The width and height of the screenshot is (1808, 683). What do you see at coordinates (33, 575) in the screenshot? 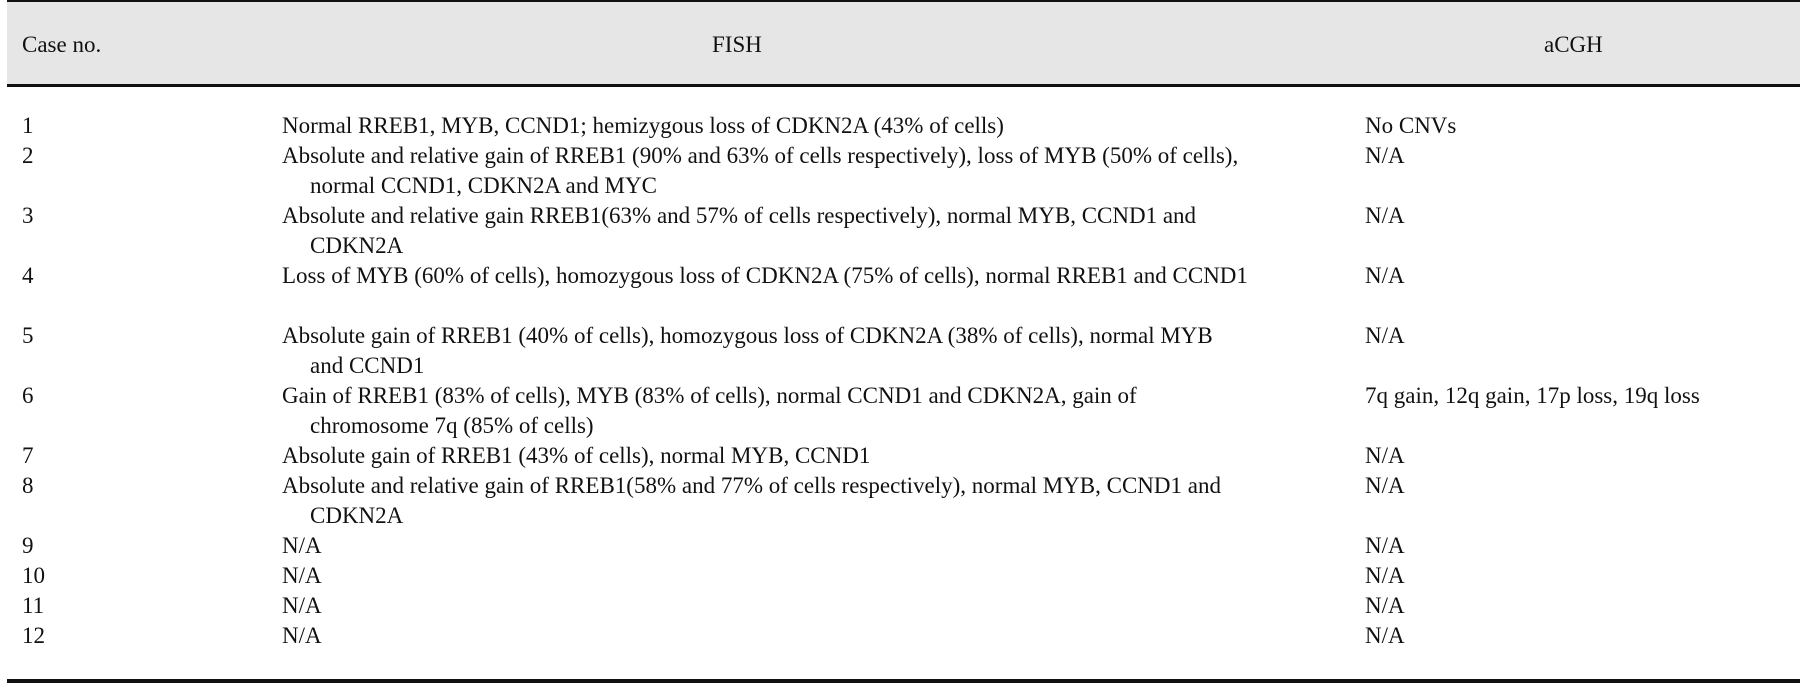
I see `cell-case: 10` at bounding box center [33, 575].